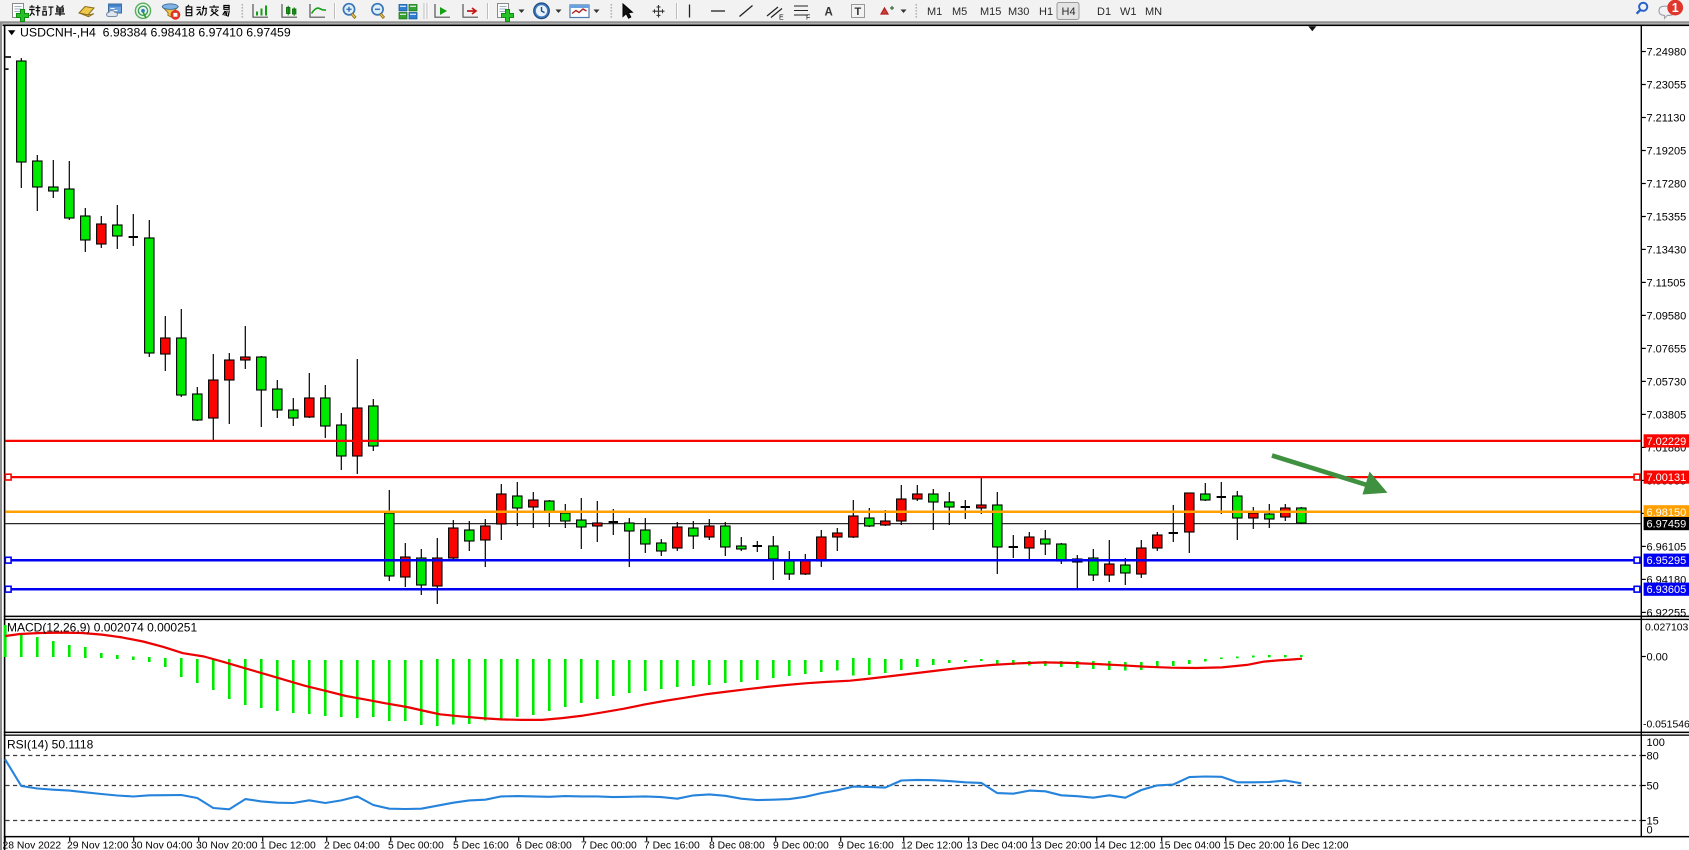  Describe the element at coordinates (609, 845) in the screenshot. I see `svg-text: 7 Dec 00:00` at that location.